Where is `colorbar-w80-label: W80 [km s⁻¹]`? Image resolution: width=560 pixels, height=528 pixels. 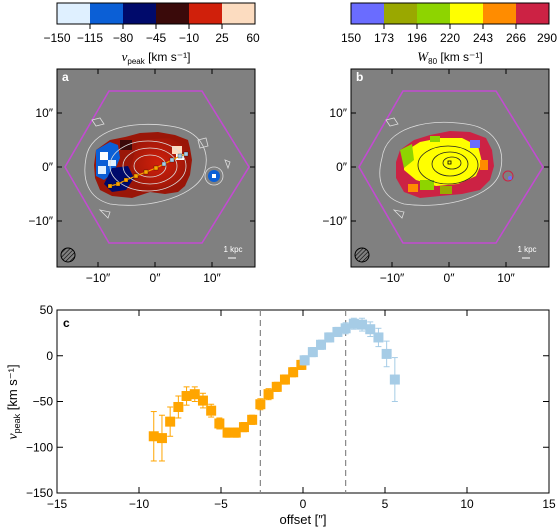 colorbar-w80-label: W80 [km s⁻¹] is located at coordinates (449, 57).